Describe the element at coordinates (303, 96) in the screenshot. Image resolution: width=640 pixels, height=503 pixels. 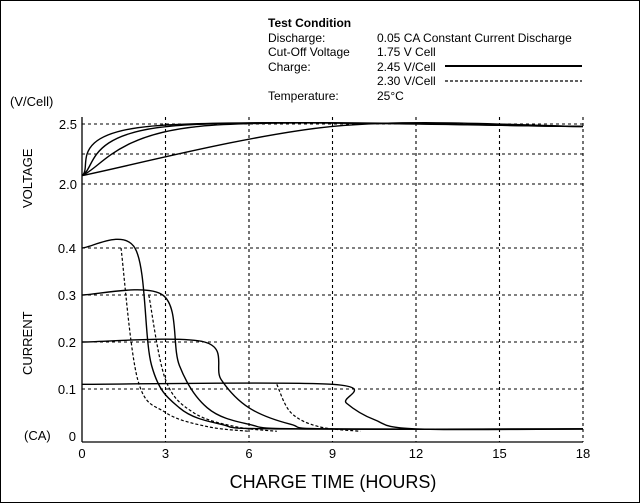
I see `legend-label-temperature: Temperature:` at that location.